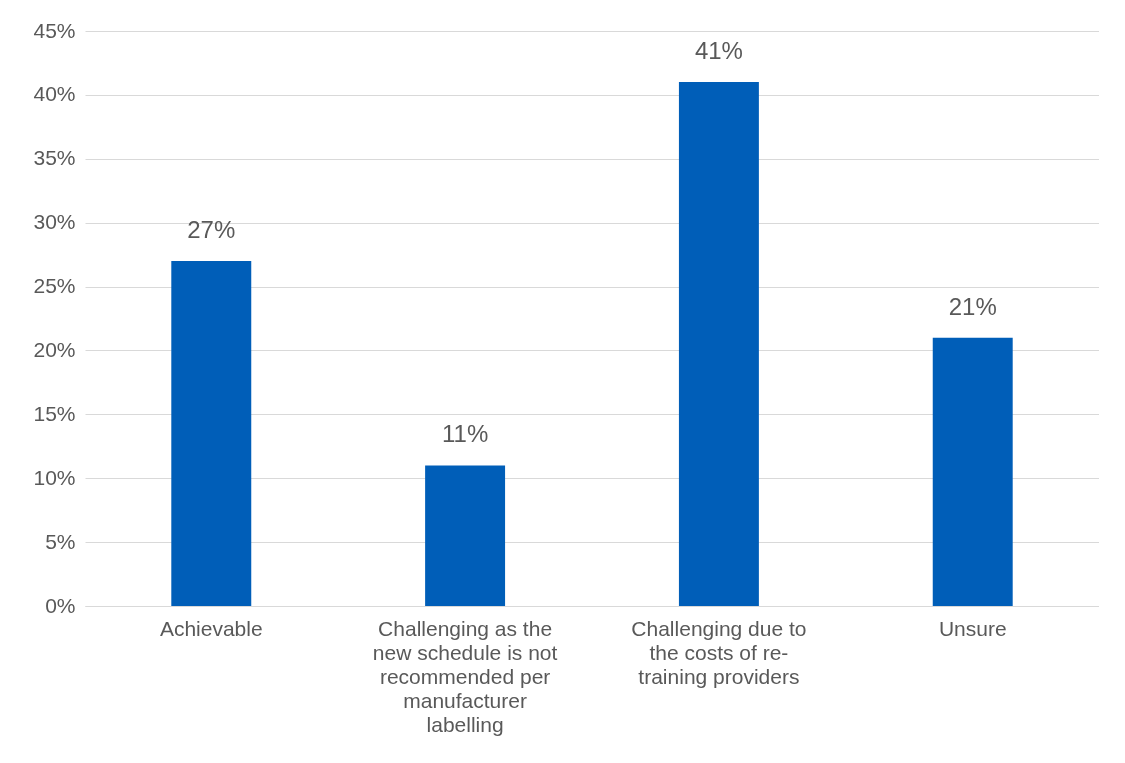 The height and width of the screenshot is (763, 1125). Describe the element at coordinates (54, 413) in the screenshot. I see `y-tick-label: 15%` at that location.